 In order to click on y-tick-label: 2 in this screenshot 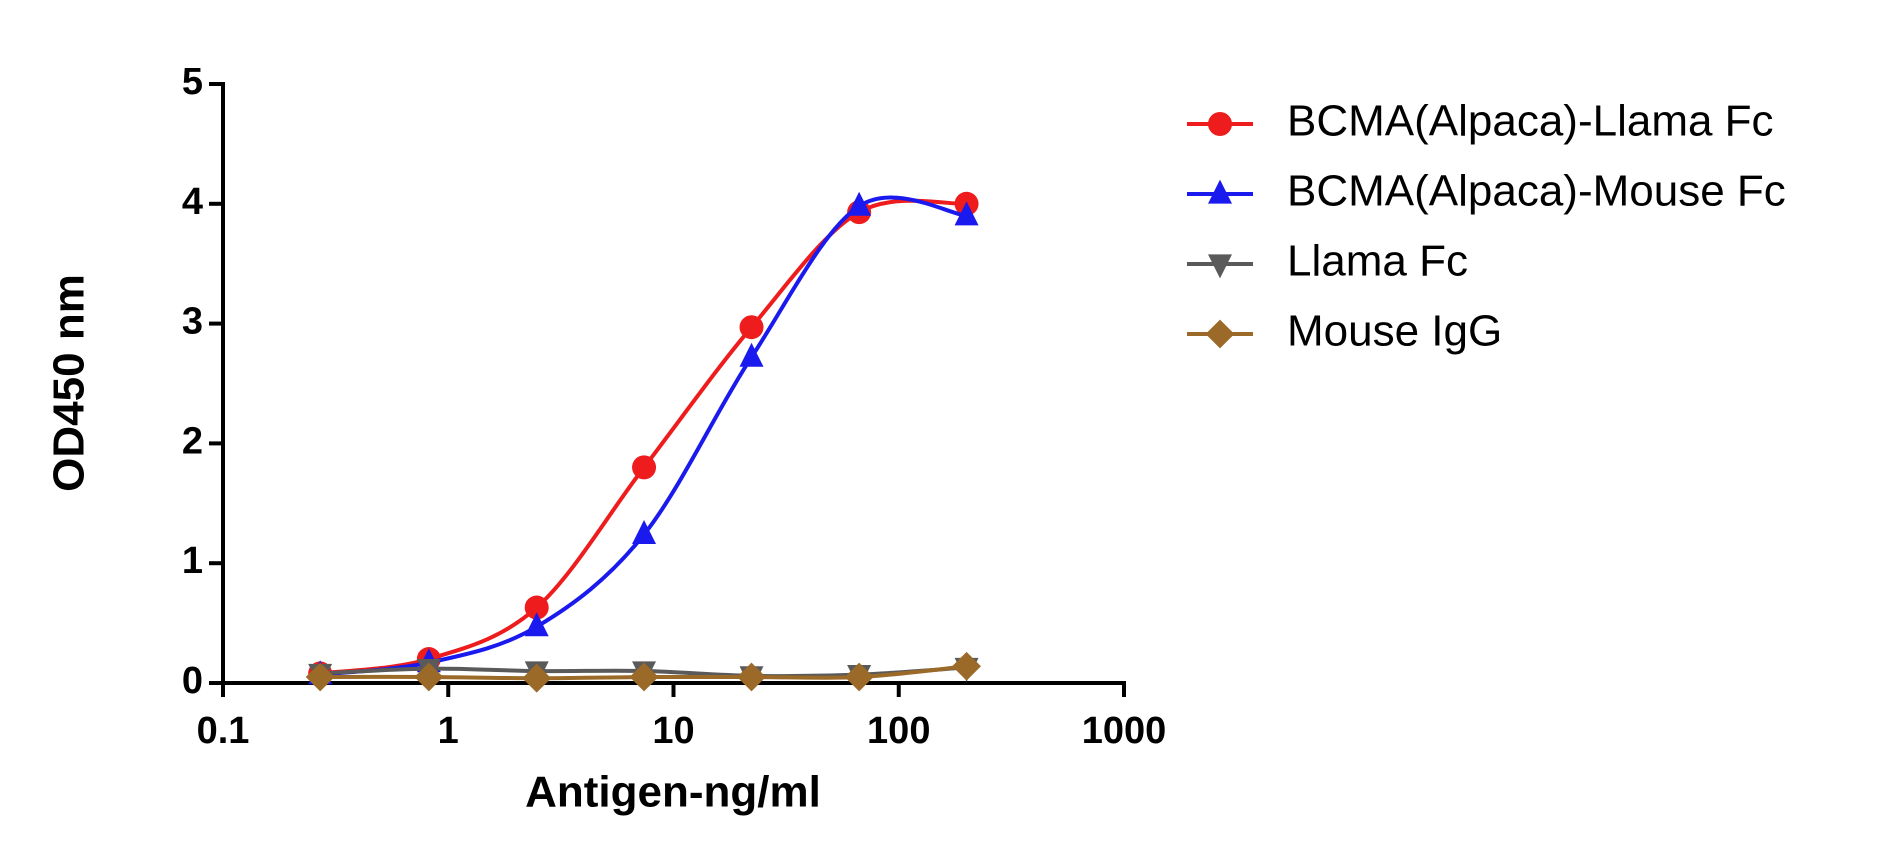, I will do `click(192, 441)`.